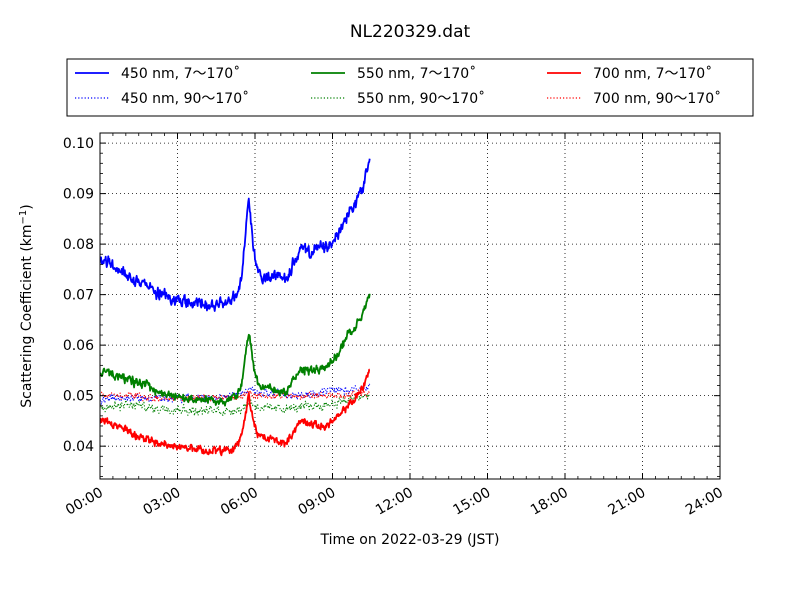 The image size is (800, 600). What do you see at coordinates (27, 206) in the screenshot?
I see `y-axis-title-end: )` at bounding box center [27, 206].